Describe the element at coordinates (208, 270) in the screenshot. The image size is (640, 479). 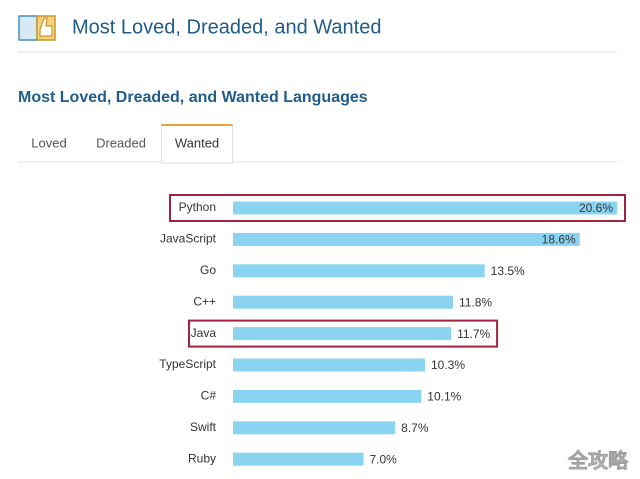
I see `category-label: Go` at that location.